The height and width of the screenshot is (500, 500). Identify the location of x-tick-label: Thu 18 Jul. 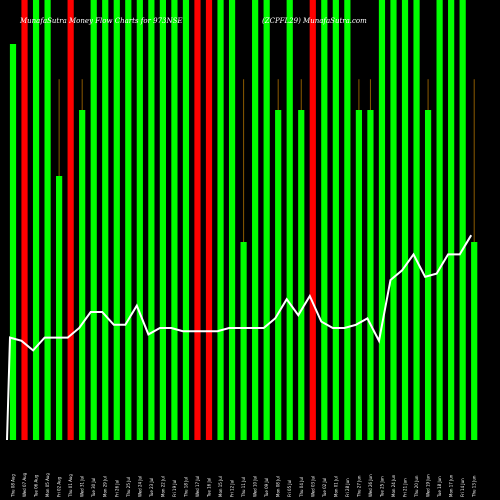
(185, 487).